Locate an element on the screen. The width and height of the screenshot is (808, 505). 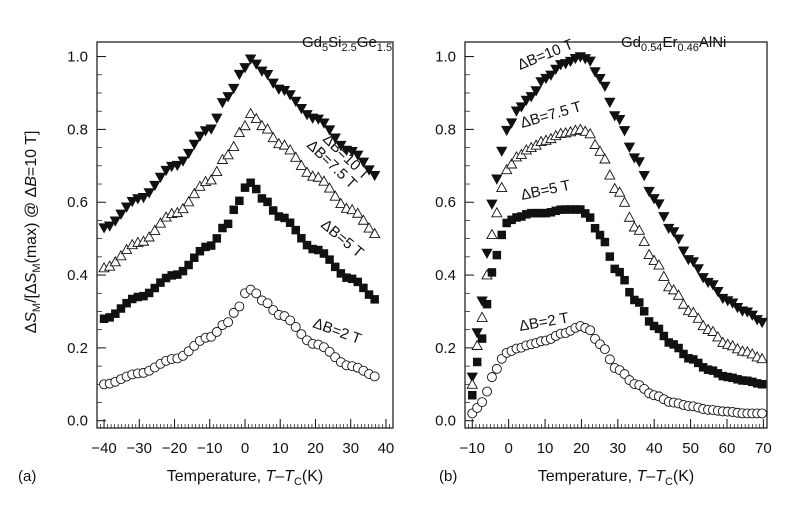
x-tick-label: 20 is located at coordinates (581, 448).